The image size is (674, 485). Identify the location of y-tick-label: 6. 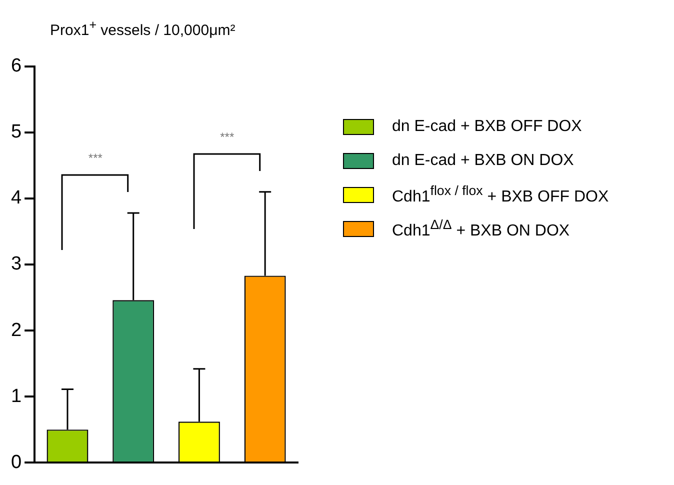
(16, 66).